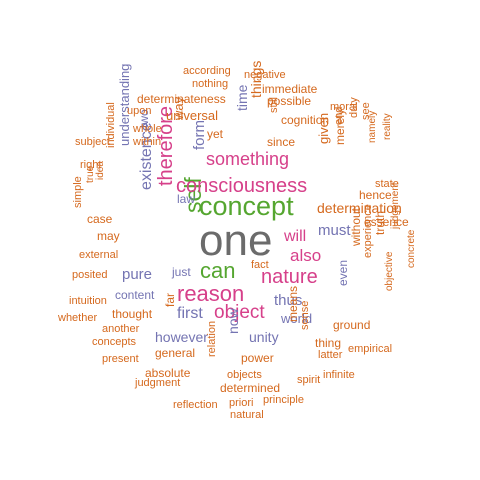 The image size is (480, 480). I want to click on cloud-word: whole, so click(147, 129).